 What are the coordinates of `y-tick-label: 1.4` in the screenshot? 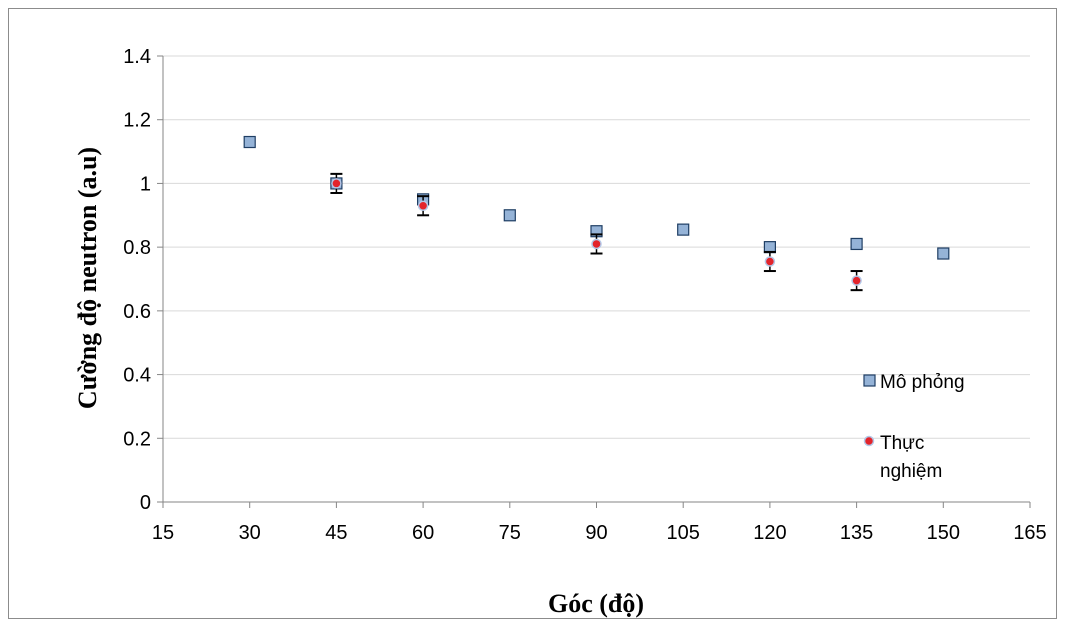 It's located at (137, 57).